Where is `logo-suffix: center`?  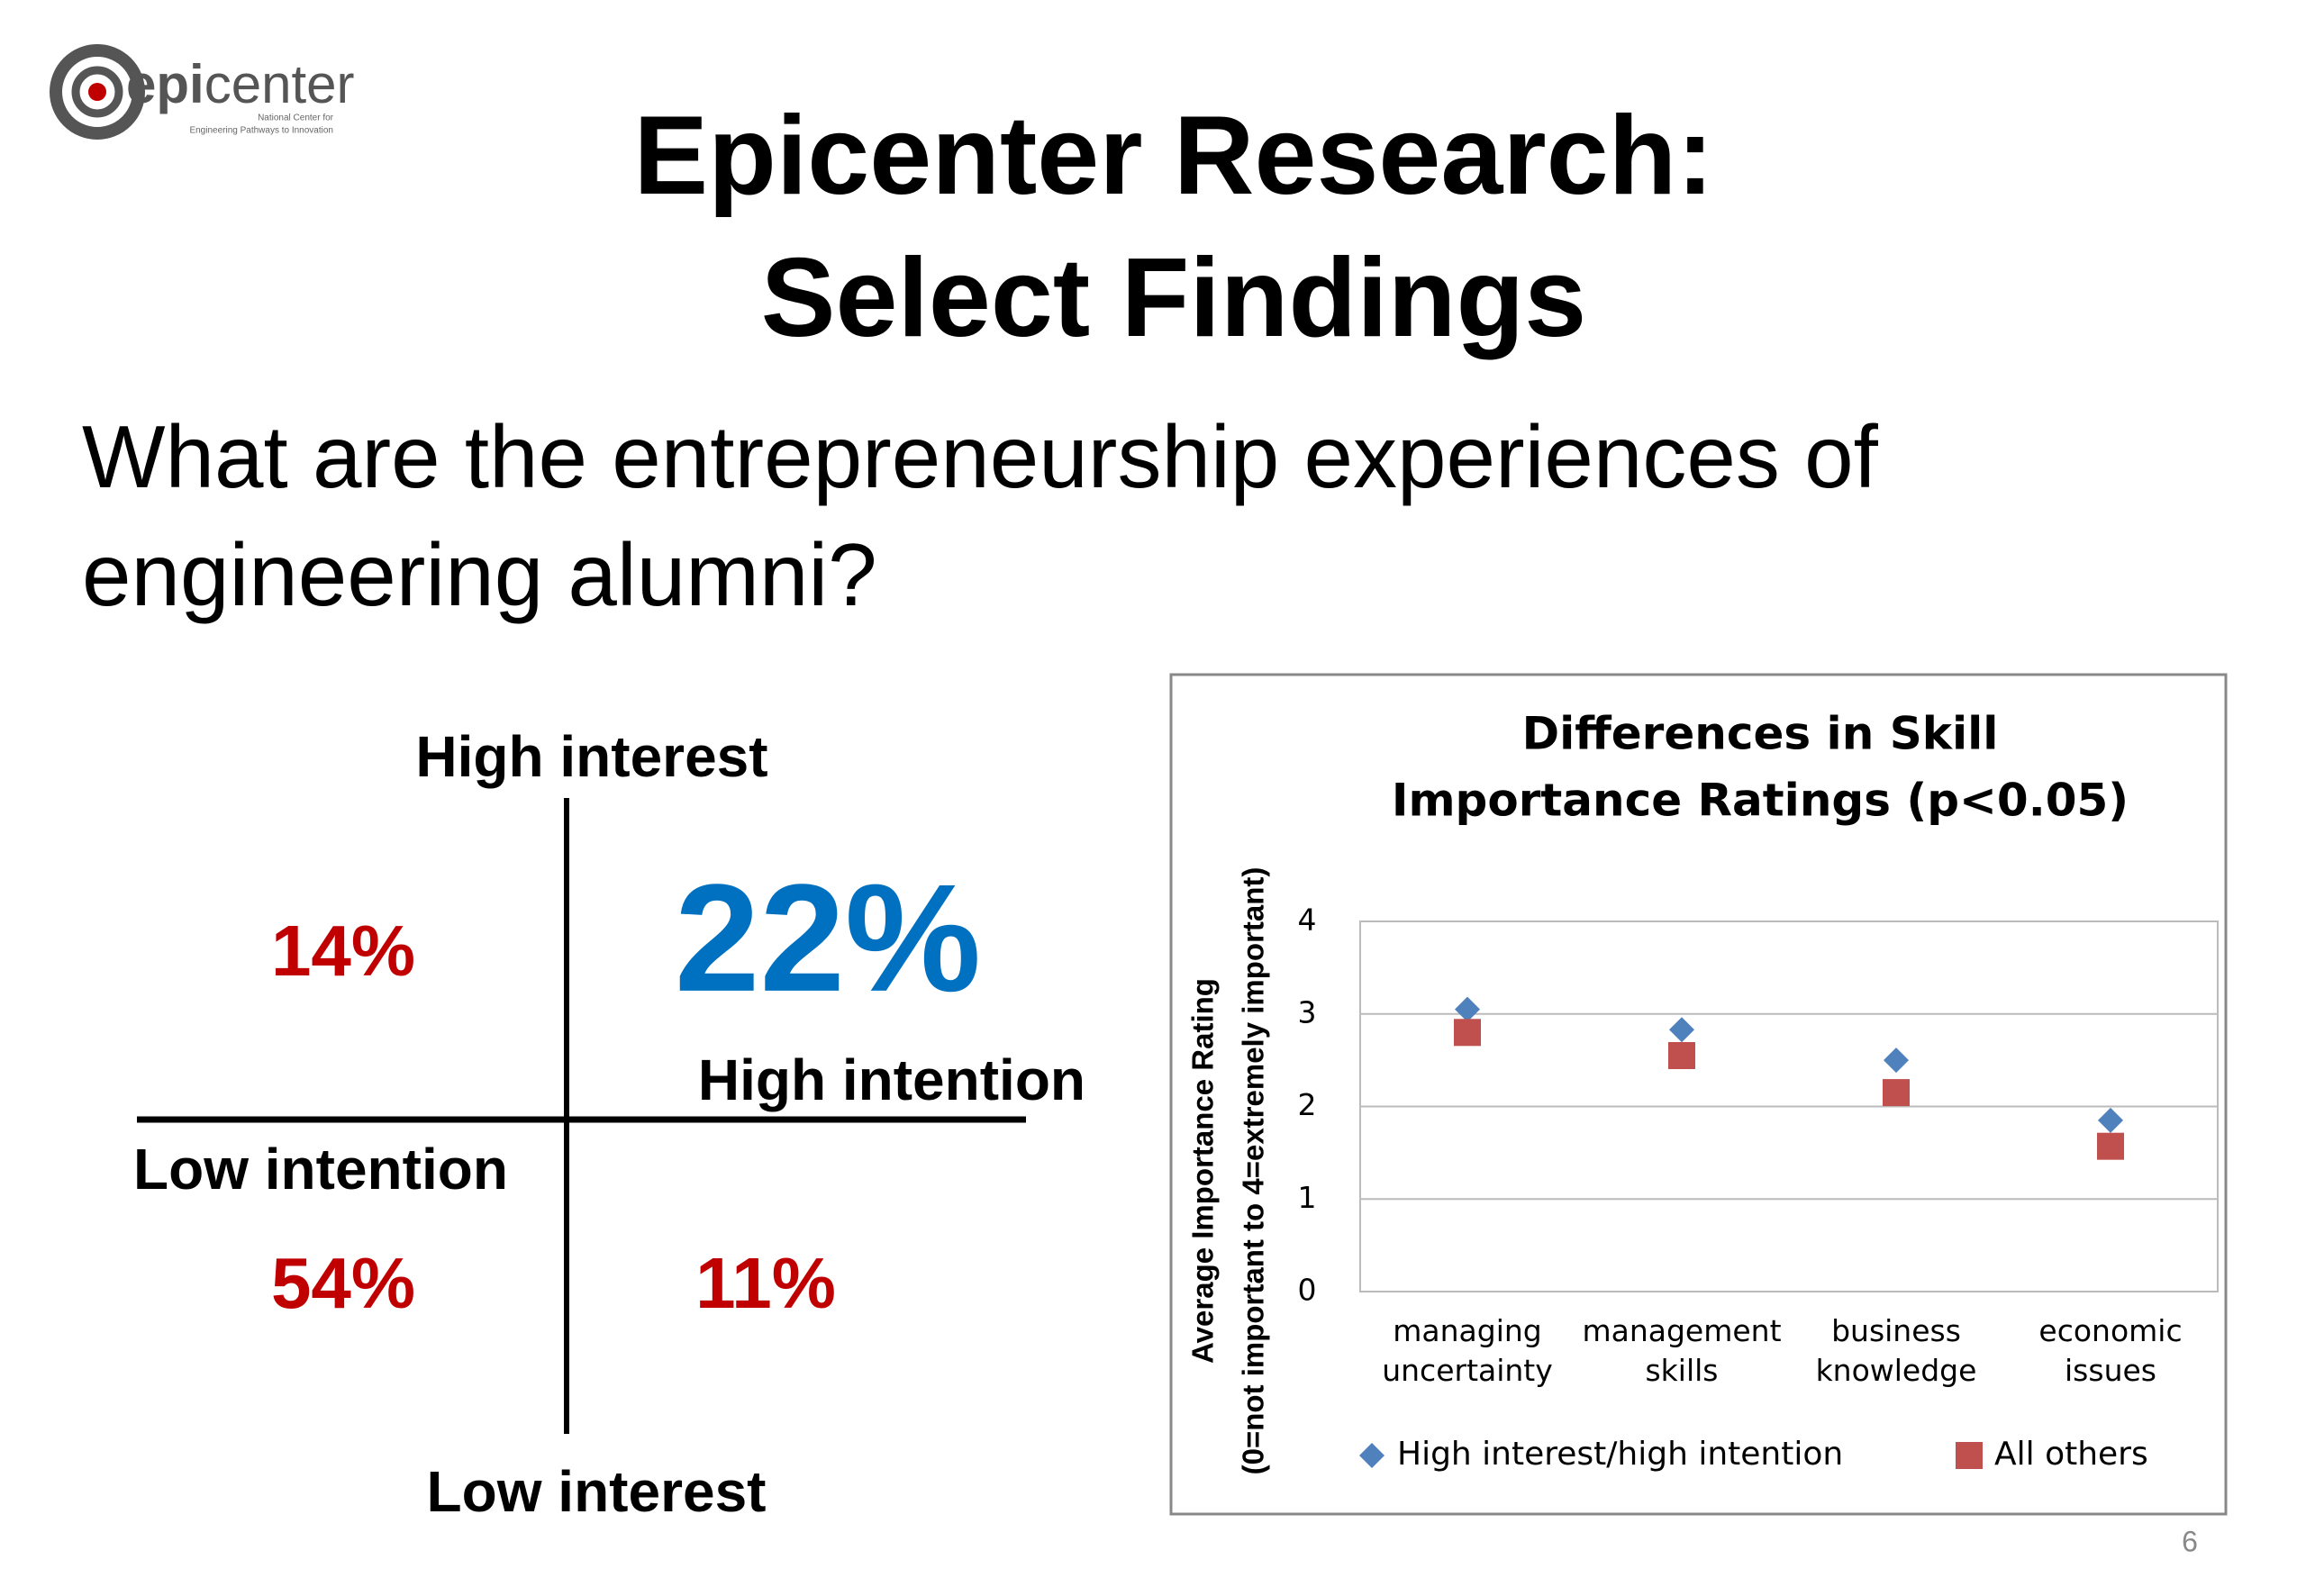 logo-suffix: center is located at coordinates (279, 84).